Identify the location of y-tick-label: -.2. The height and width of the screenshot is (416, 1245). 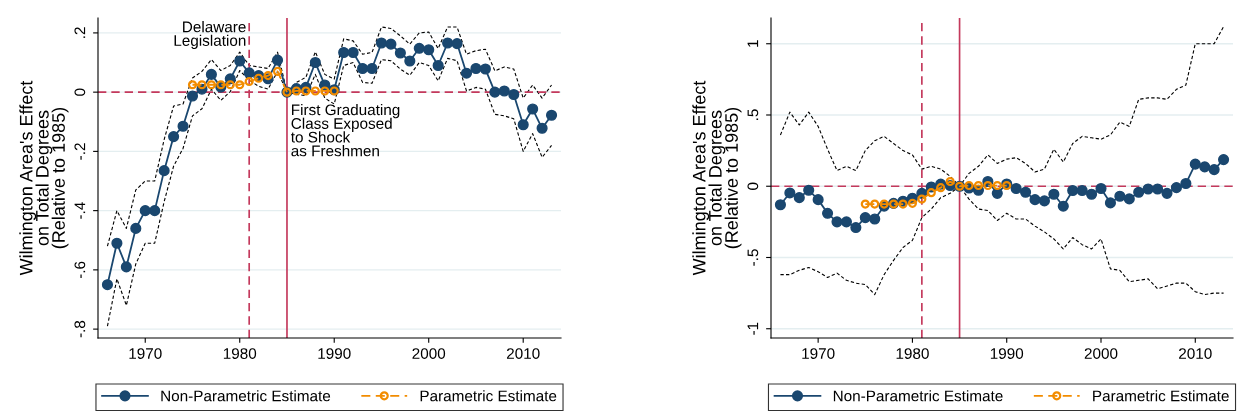
(80, 151).